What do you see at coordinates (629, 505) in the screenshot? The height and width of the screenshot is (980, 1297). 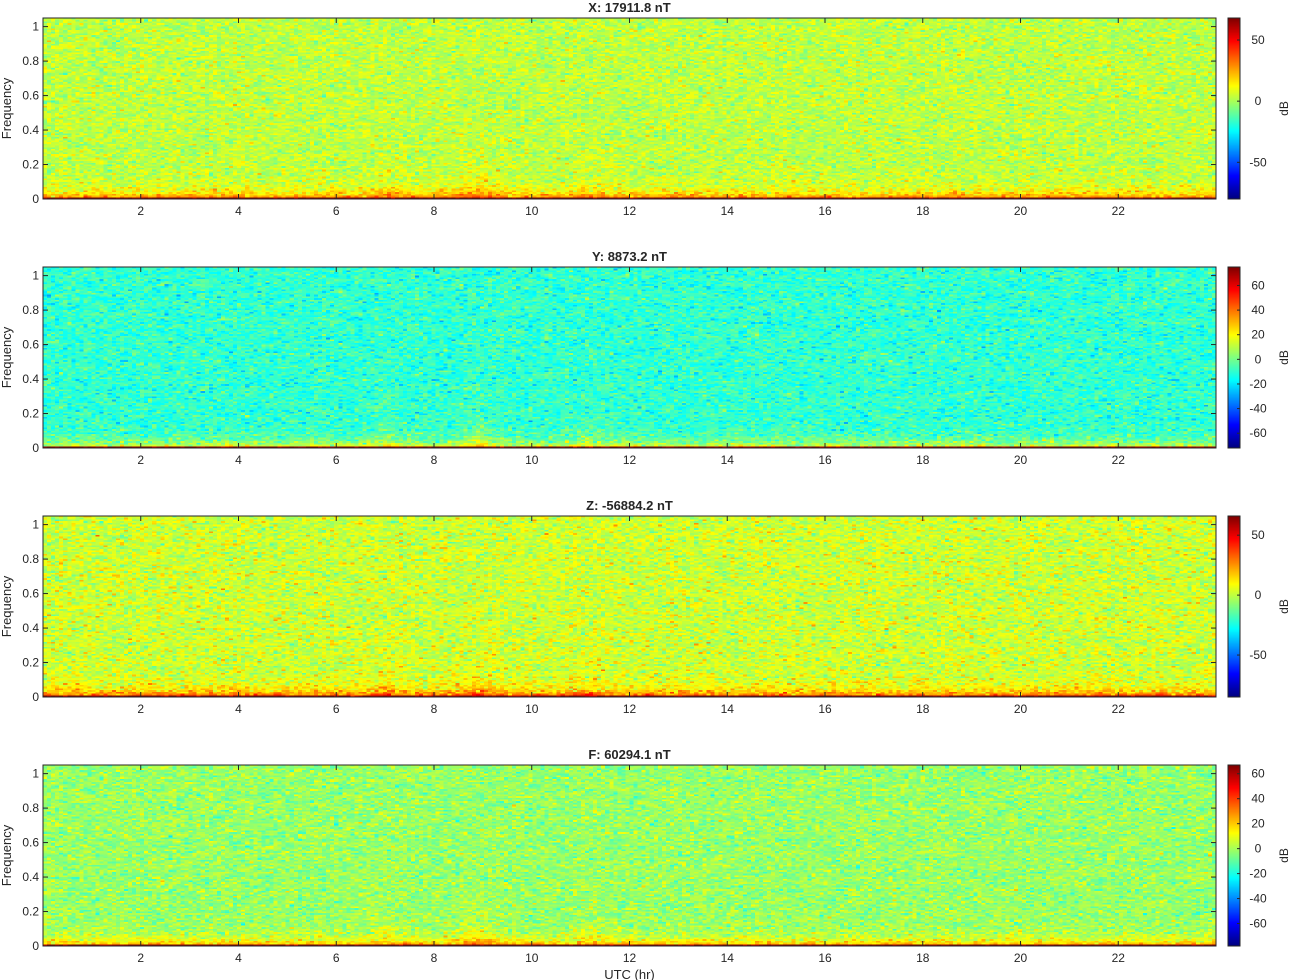 I see `panel-title: Z: -56884.2 nT` at bounding box center [629, 505].